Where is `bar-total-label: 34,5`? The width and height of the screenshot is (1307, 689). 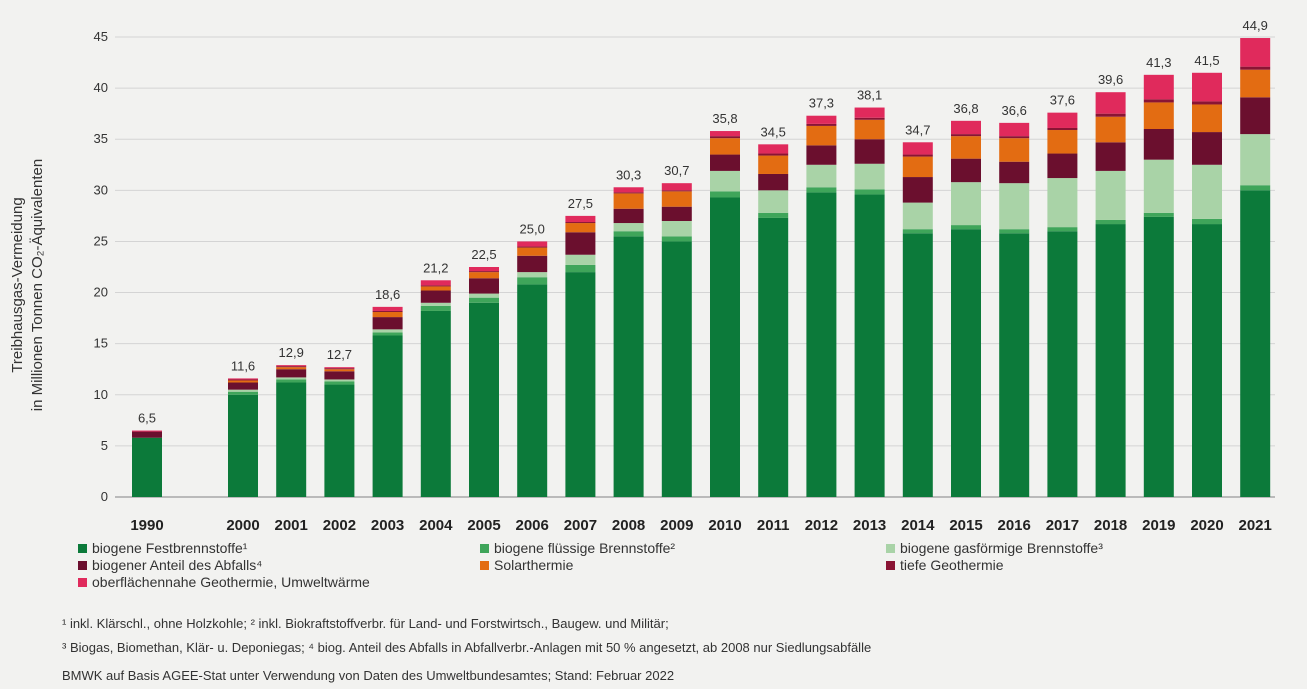 bar-total-label: 34,5 is located at coordinates (773, 131).